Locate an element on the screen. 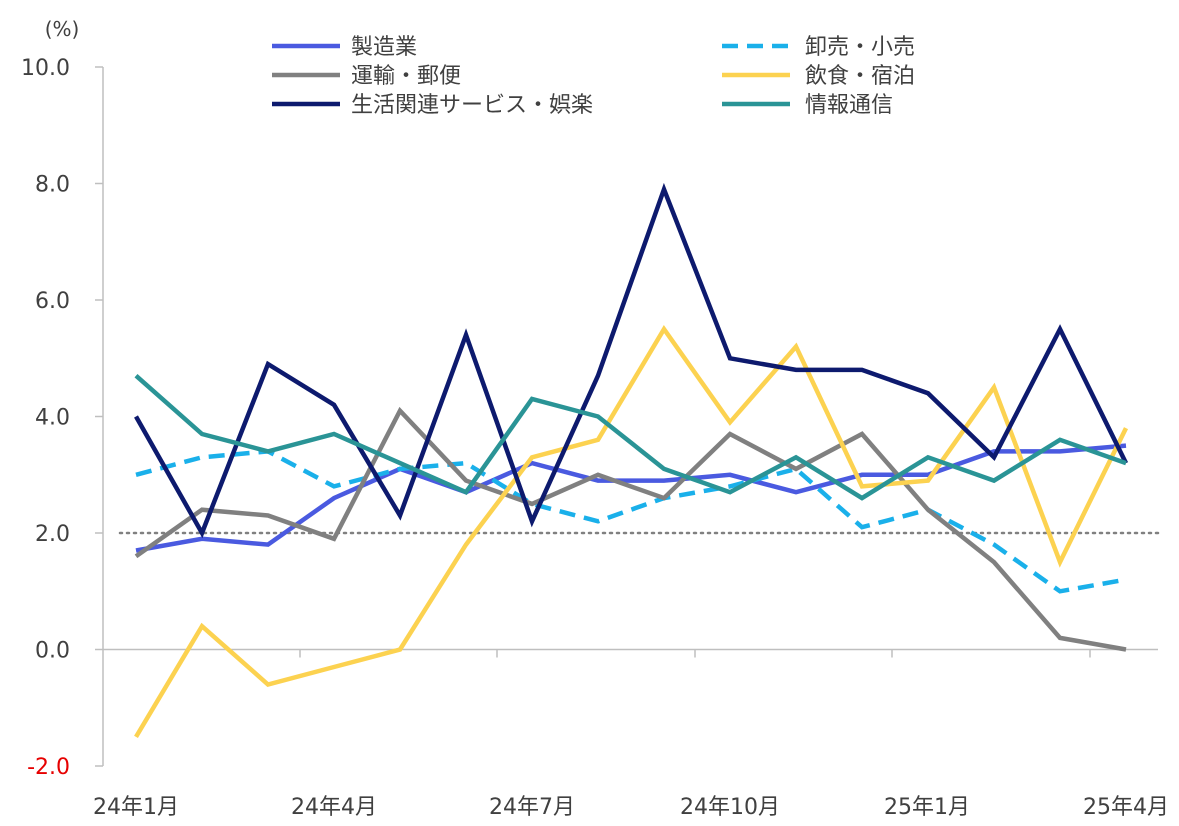 This screenshot has width=1179, height=826. x-tick-label: 24年1月 is located at coordinates (136, 807).